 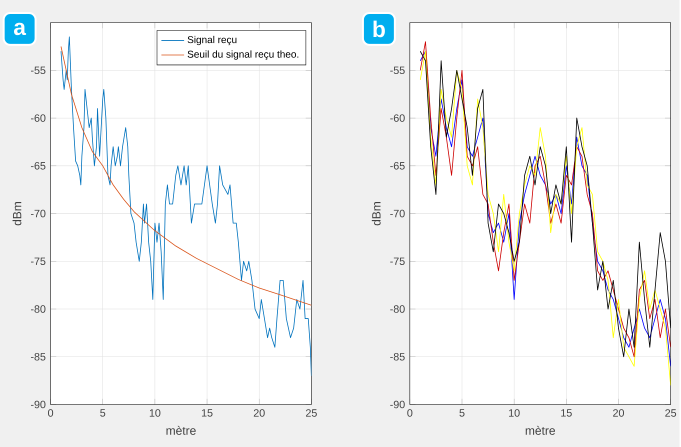 What do you see at coordinates (379, 29) in the screenshot?
I see `text: b` at bounding box center [379, 29].